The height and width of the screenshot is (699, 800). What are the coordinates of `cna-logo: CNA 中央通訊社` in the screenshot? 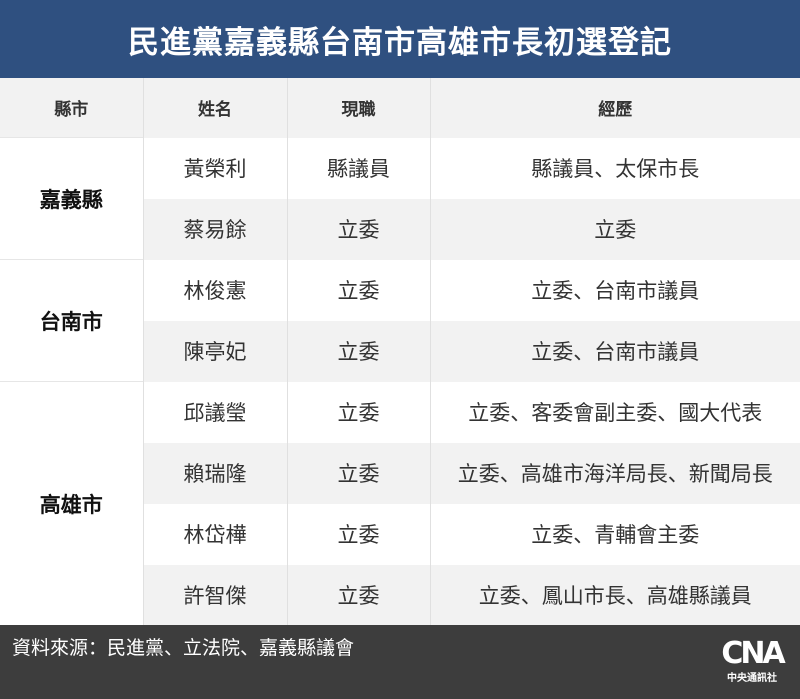 It's located at (752, 660).